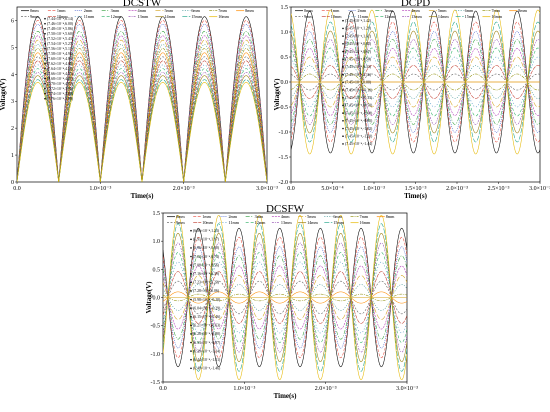 The height and width of the screenshot is (412, 550). I want to click on y-tick-label: 0.0, so click(285, 83).